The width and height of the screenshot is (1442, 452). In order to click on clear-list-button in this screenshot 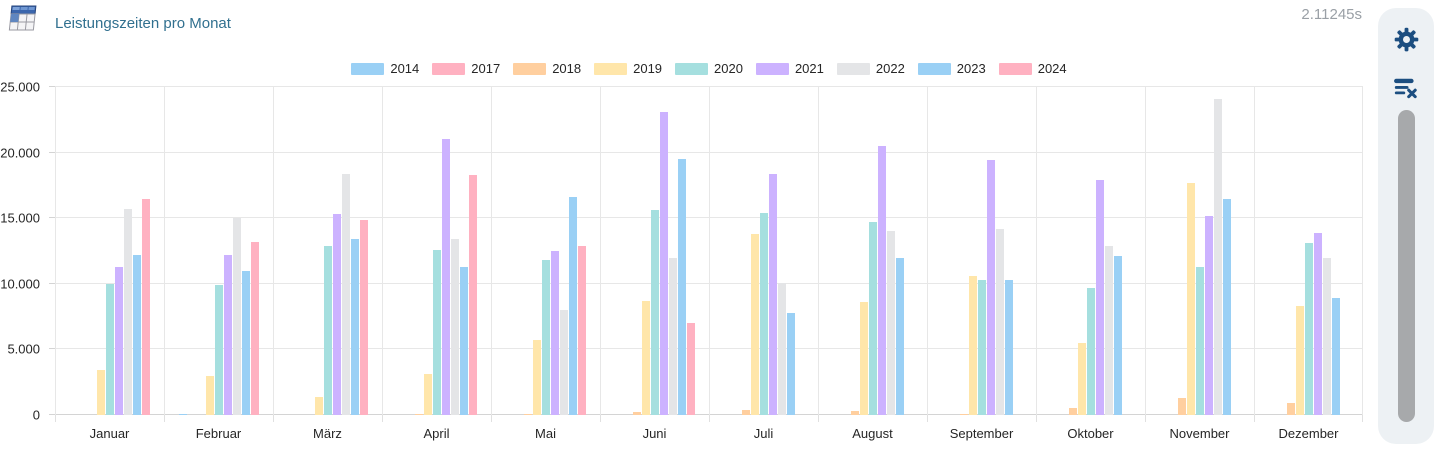, I will do `click(1406, 89)`.